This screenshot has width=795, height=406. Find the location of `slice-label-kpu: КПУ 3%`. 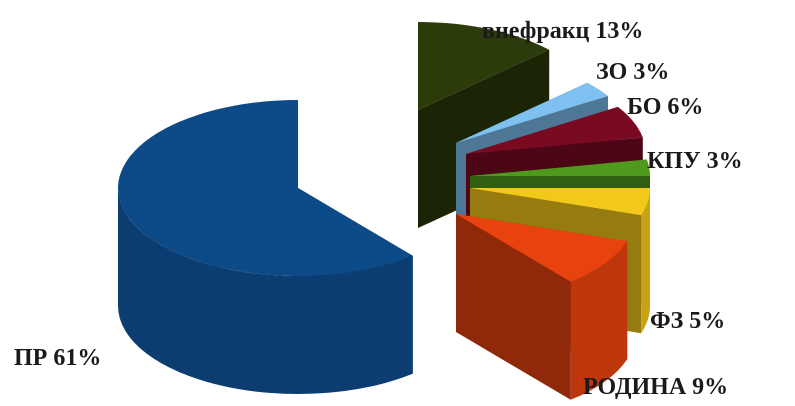

slice-label-kpu: КПУ 3% is located at coordinates (695, 161).